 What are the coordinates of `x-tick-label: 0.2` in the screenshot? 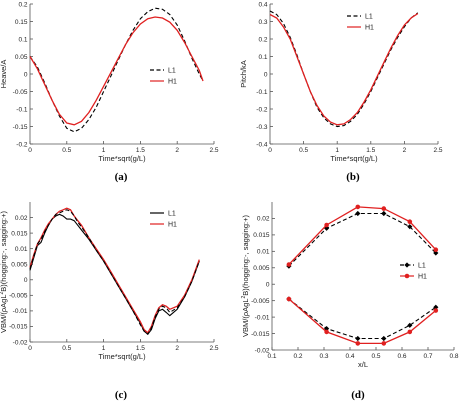 It's located at (297, 356).